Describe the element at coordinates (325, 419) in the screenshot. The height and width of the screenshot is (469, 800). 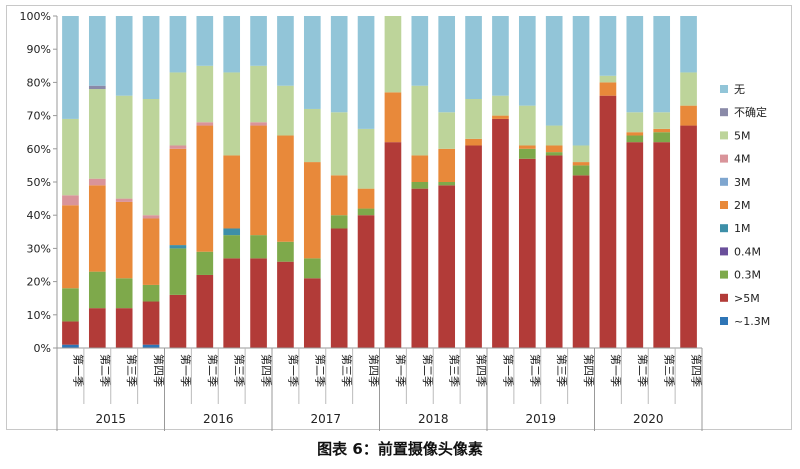
I see `x-group-label: 2017` at that location.